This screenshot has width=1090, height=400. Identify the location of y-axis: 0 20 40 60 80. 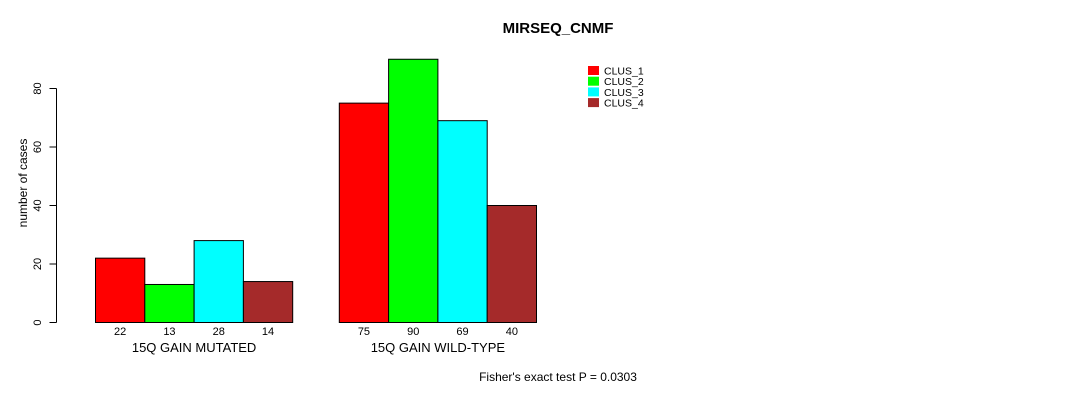
(44, 204).